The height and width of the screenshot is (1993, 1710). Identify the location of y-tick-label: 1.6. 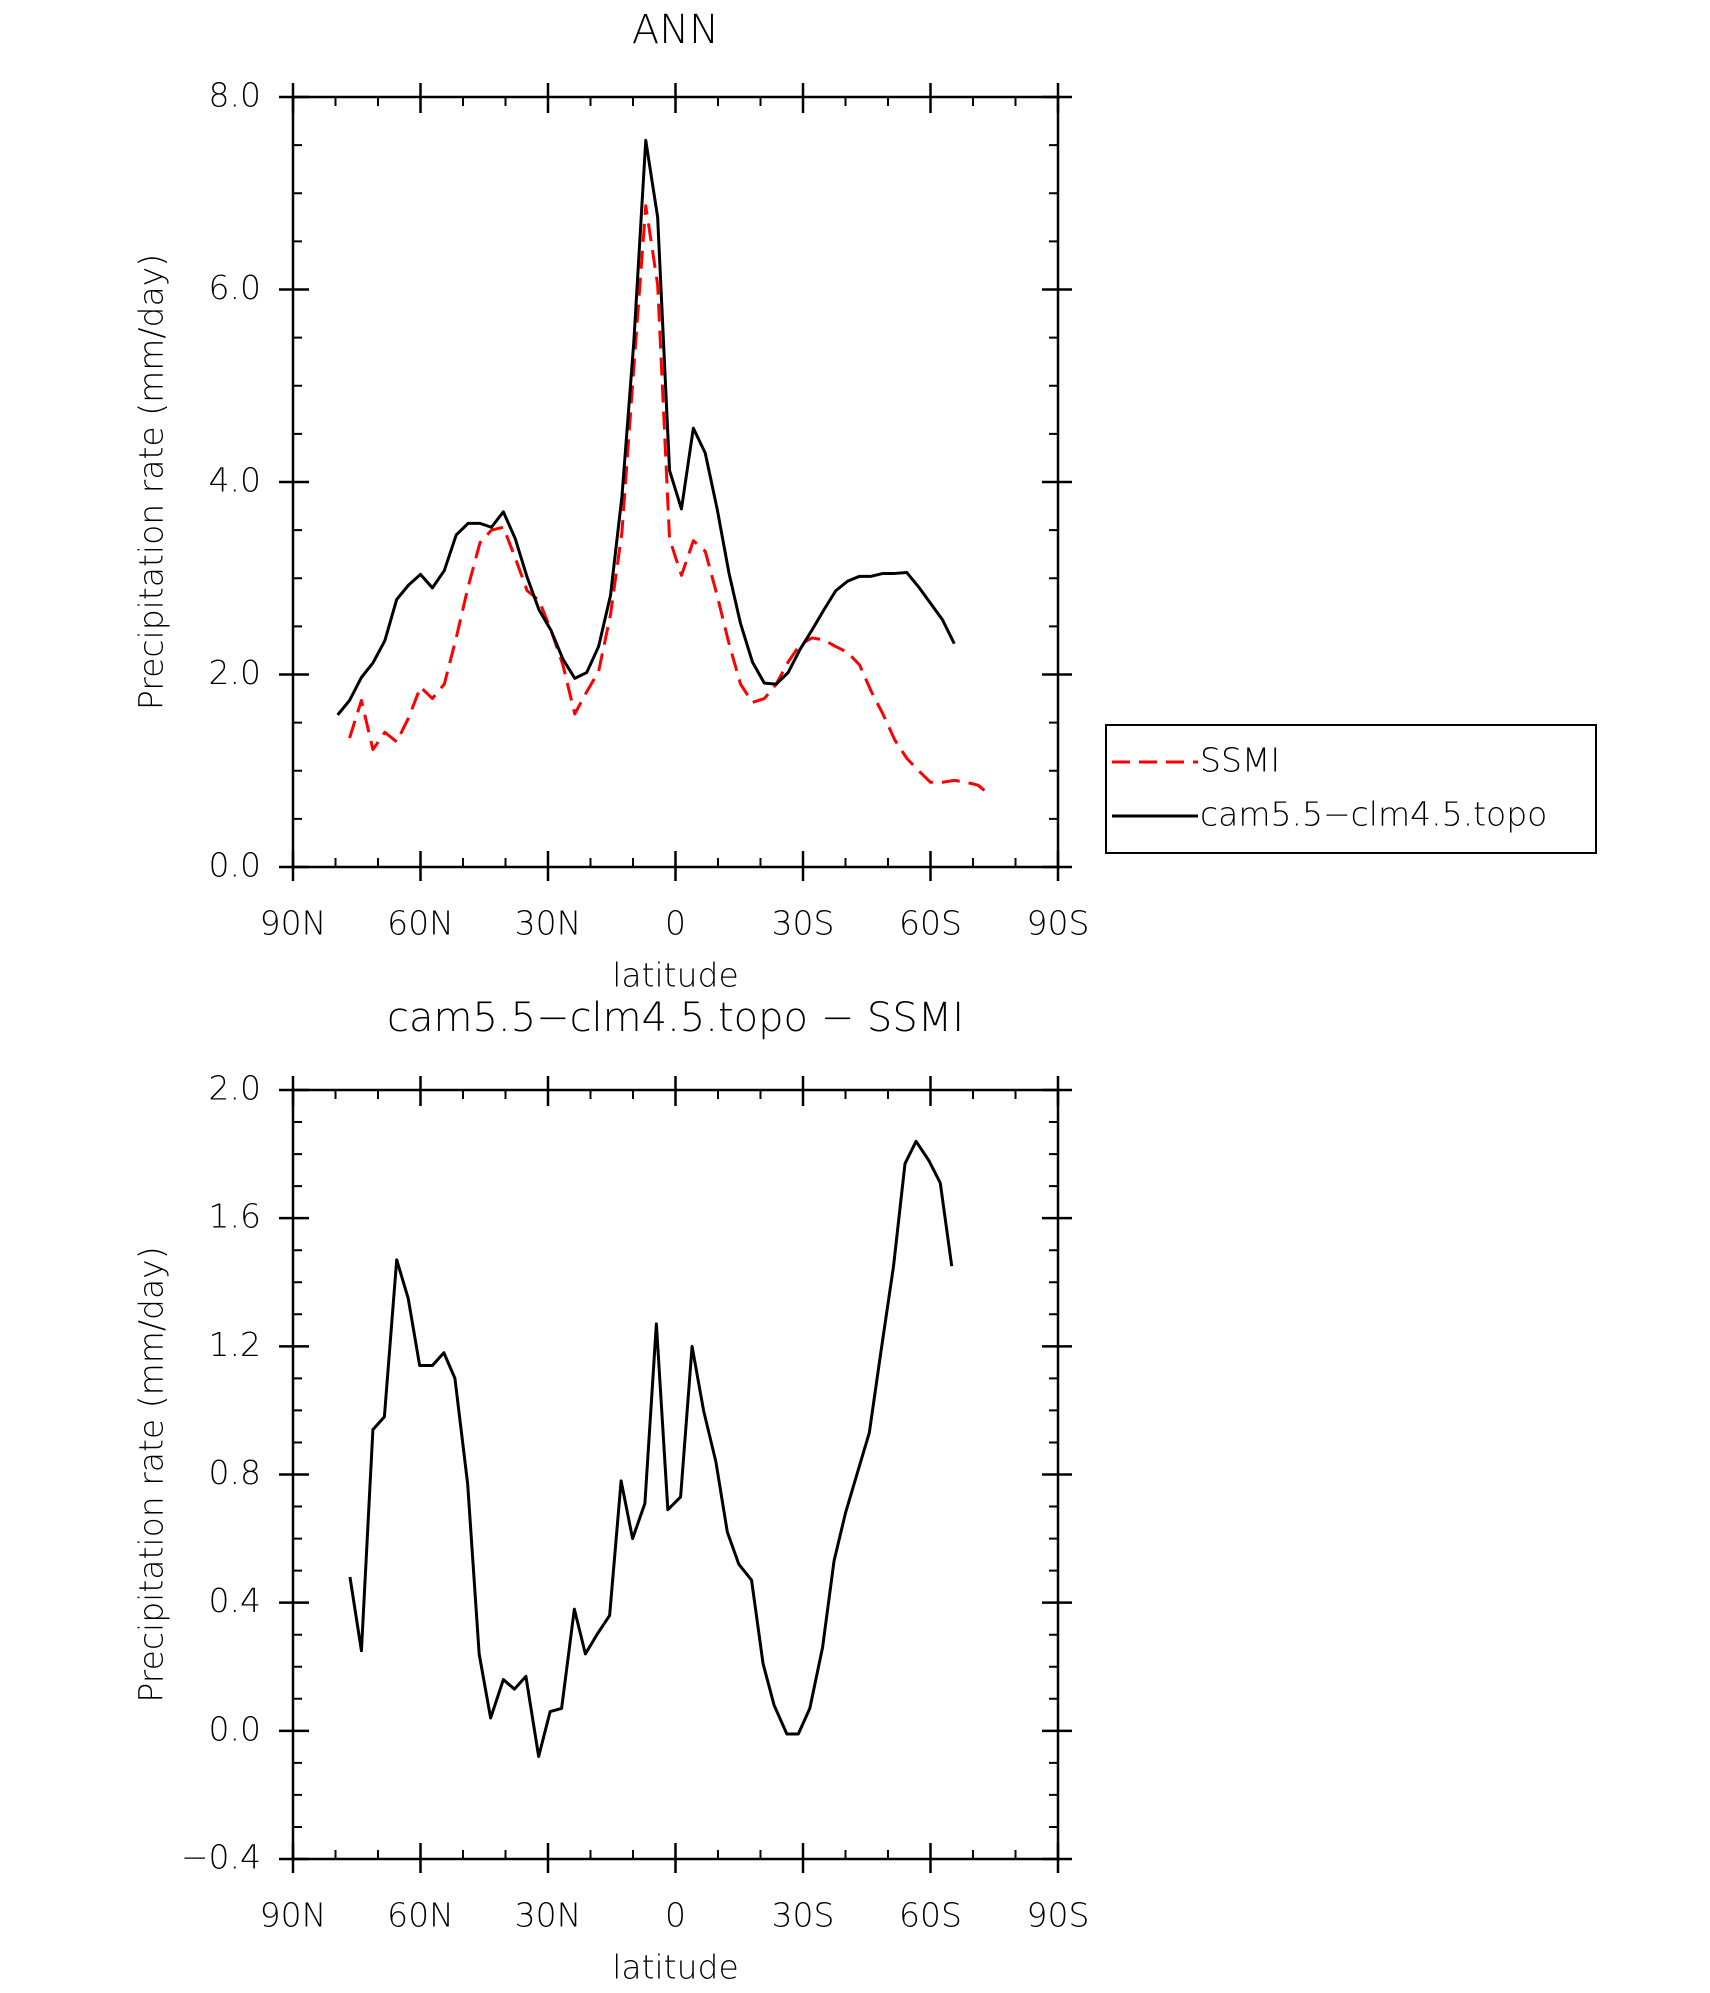
(235, 1216).